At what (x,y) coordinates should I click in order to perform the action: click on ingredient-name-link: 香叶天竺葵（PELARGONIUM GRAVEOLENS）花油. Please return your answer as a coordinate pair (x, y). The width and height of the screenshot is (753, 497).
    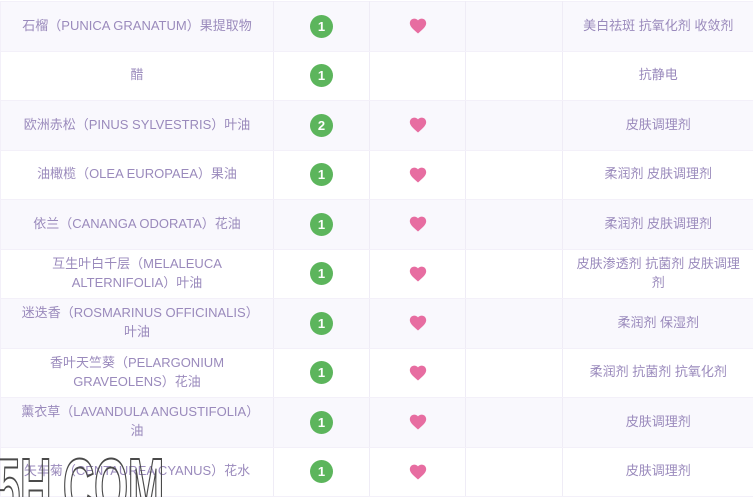
    Looking at the image, I should click on (137, 371).